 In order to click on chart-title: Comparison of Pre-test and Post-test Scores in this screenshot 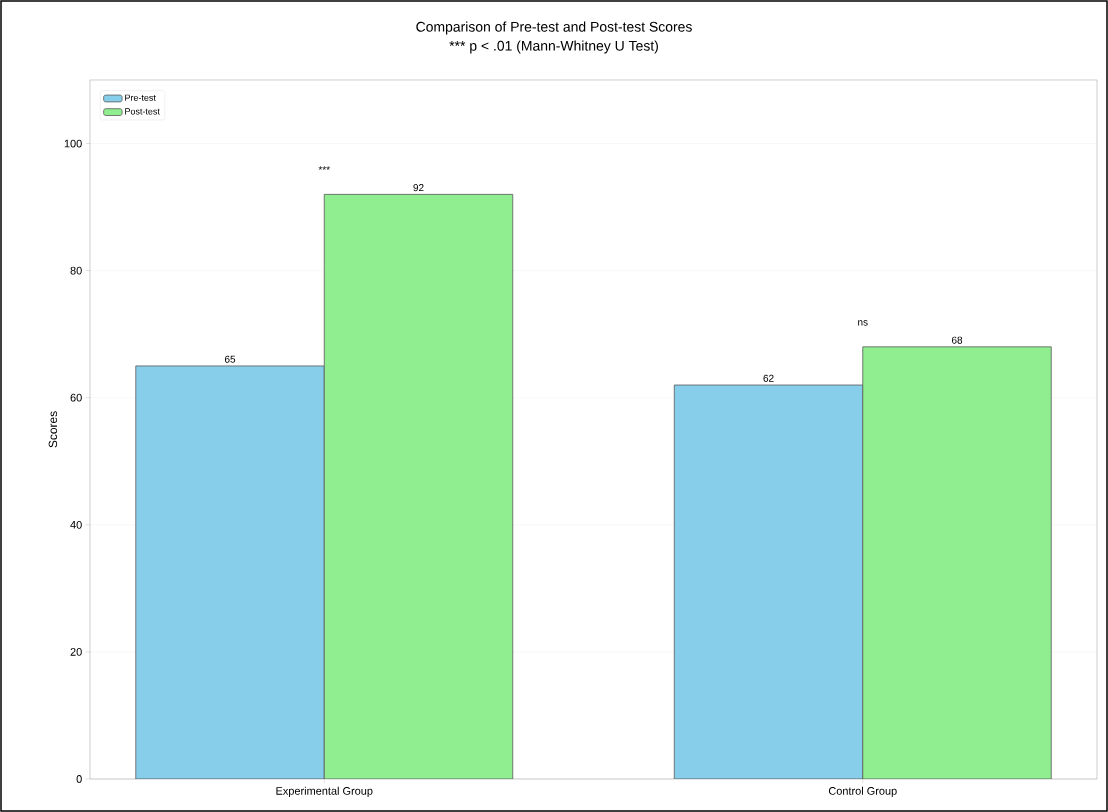, I will do `click(554, 28)`.